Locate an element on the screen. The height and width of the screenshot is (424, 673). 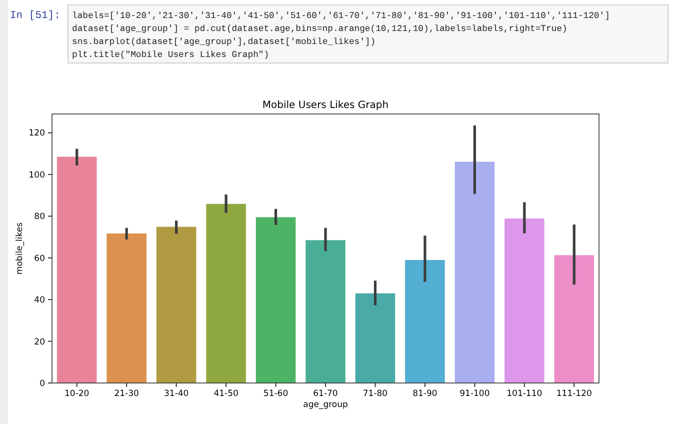
y-tick-label: 100 is located at coordinates (36, 175).